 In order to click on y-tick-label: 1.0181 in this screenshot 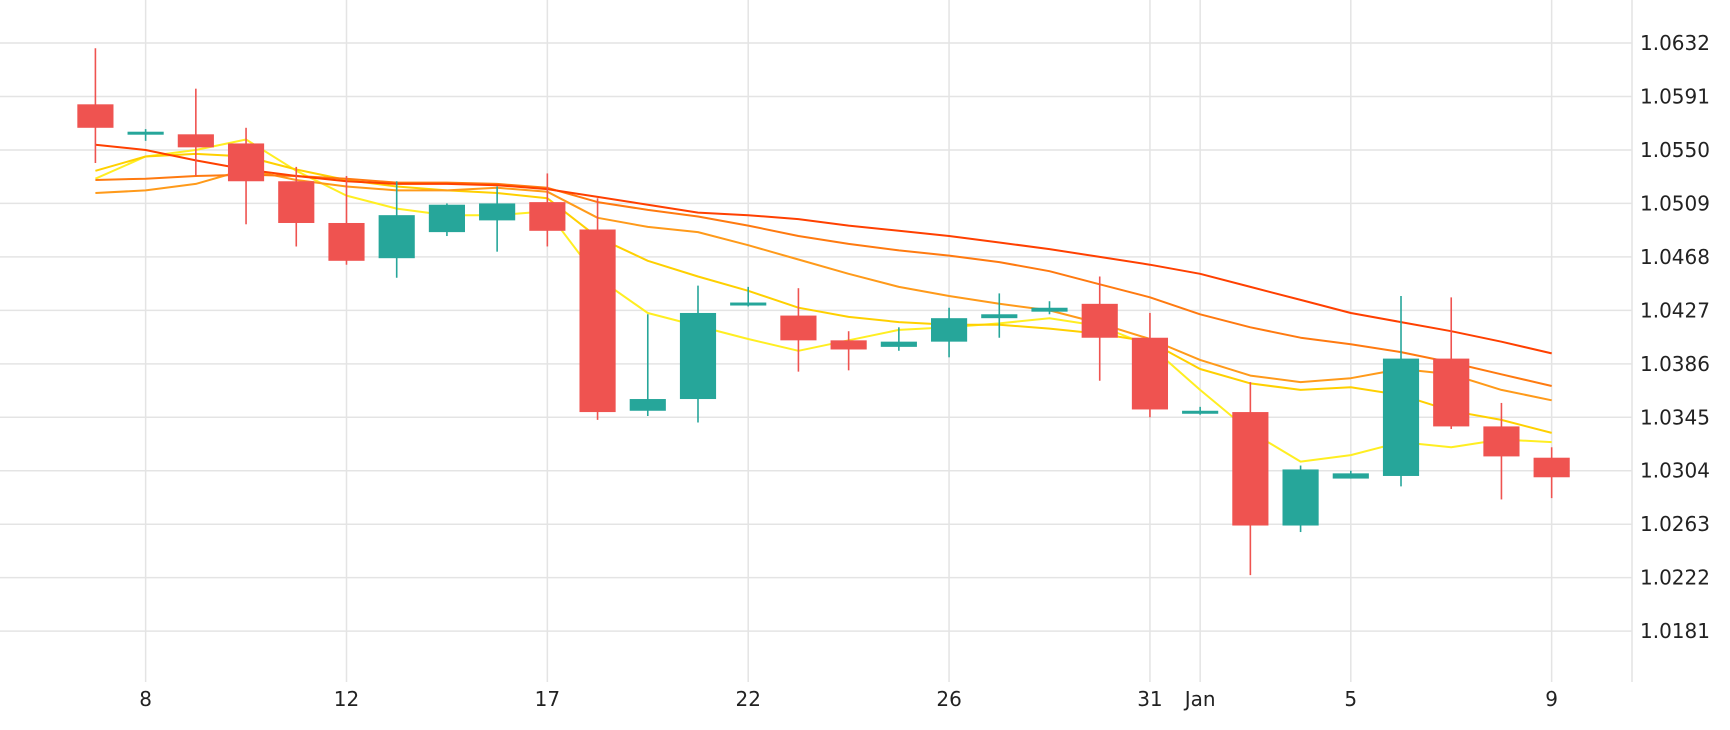, I will do `click(1675, 631)`.